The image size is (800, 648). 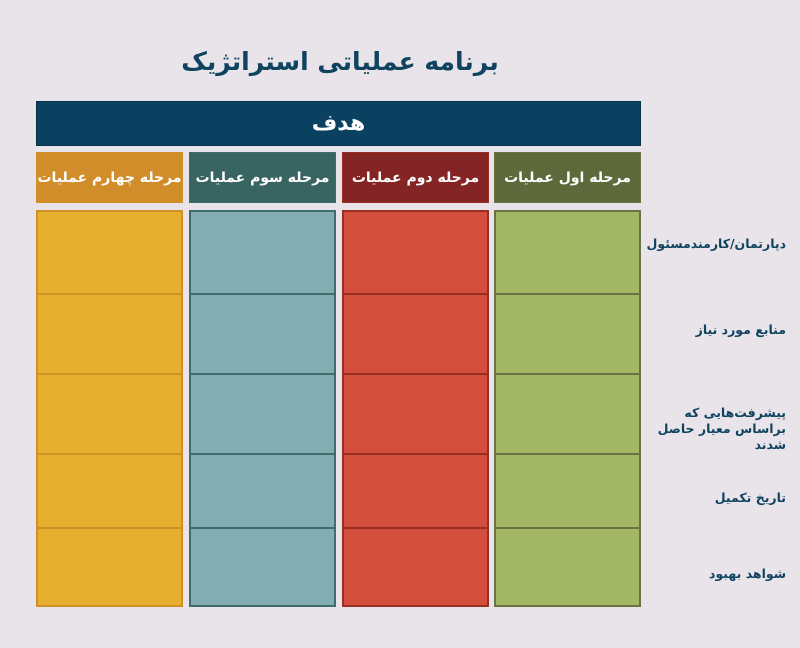 What do you see at coordinates (716, 243) in the screenshot?
I see `row-label-responsible: دپارتمان/کارمندمسئول` at bounding box center [716, 243].